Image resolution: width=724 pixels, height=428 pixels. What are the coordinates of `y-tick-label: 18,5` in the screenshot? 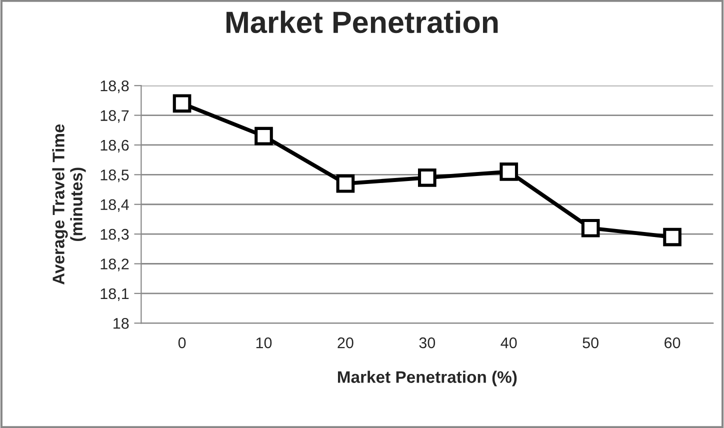 It's located at (114, 176).